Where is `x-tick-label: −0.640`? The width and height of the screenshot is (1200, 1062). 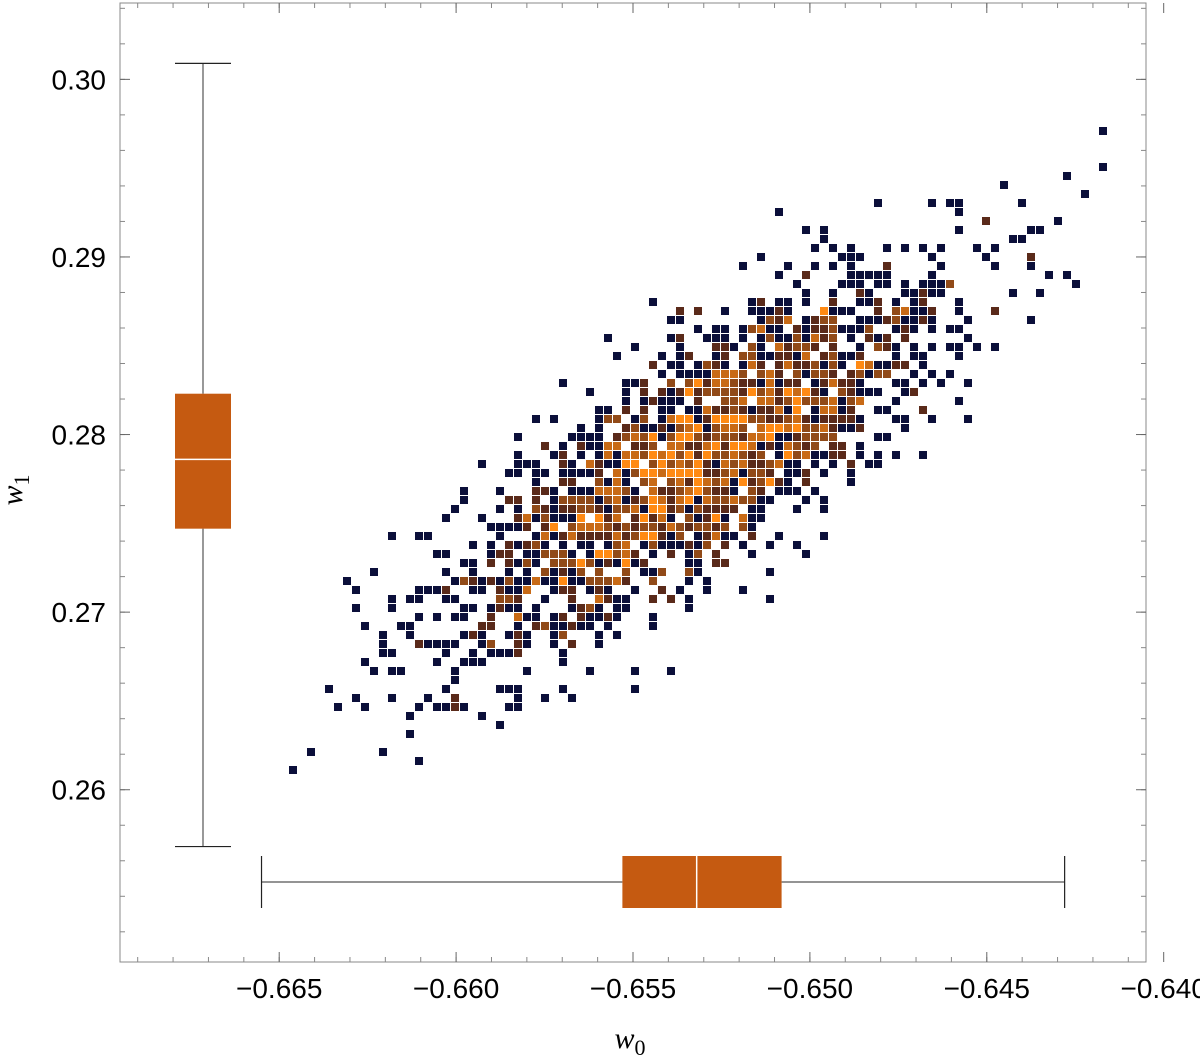 x-tick-label: −0.640 is located at coordinates (1160, 988).